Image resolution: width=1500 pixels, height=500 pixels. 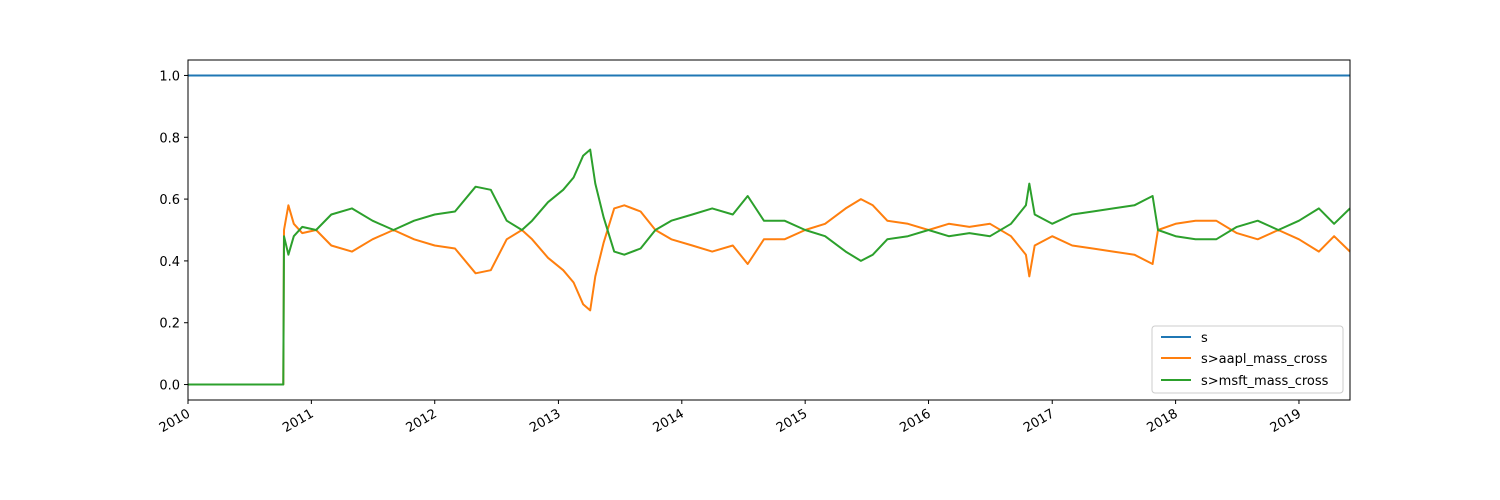 I want to click on legend-box, so click(x=1247, y=359).